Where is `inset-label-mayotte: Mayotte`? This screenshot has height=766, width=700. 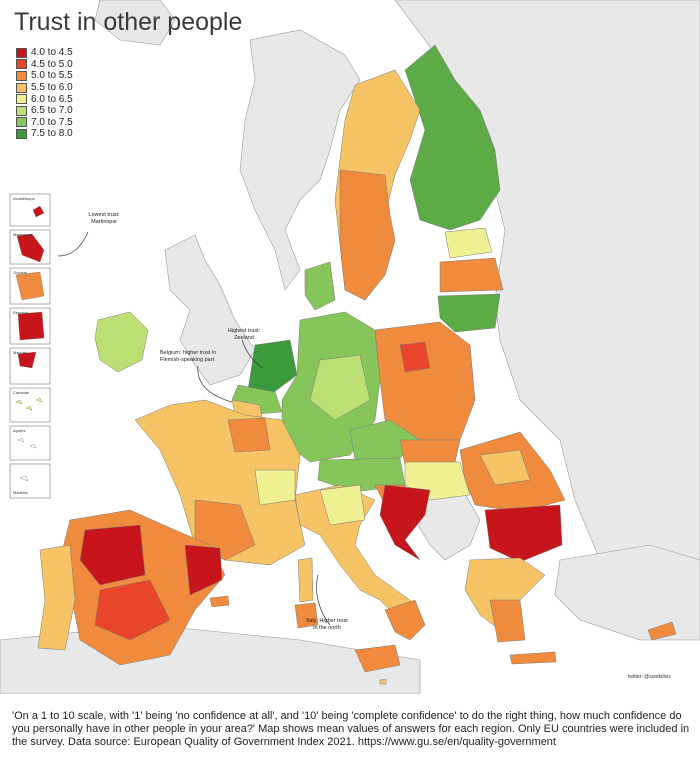 inset-label-mayotte: Mayotte is located at coordinates (20, 352).